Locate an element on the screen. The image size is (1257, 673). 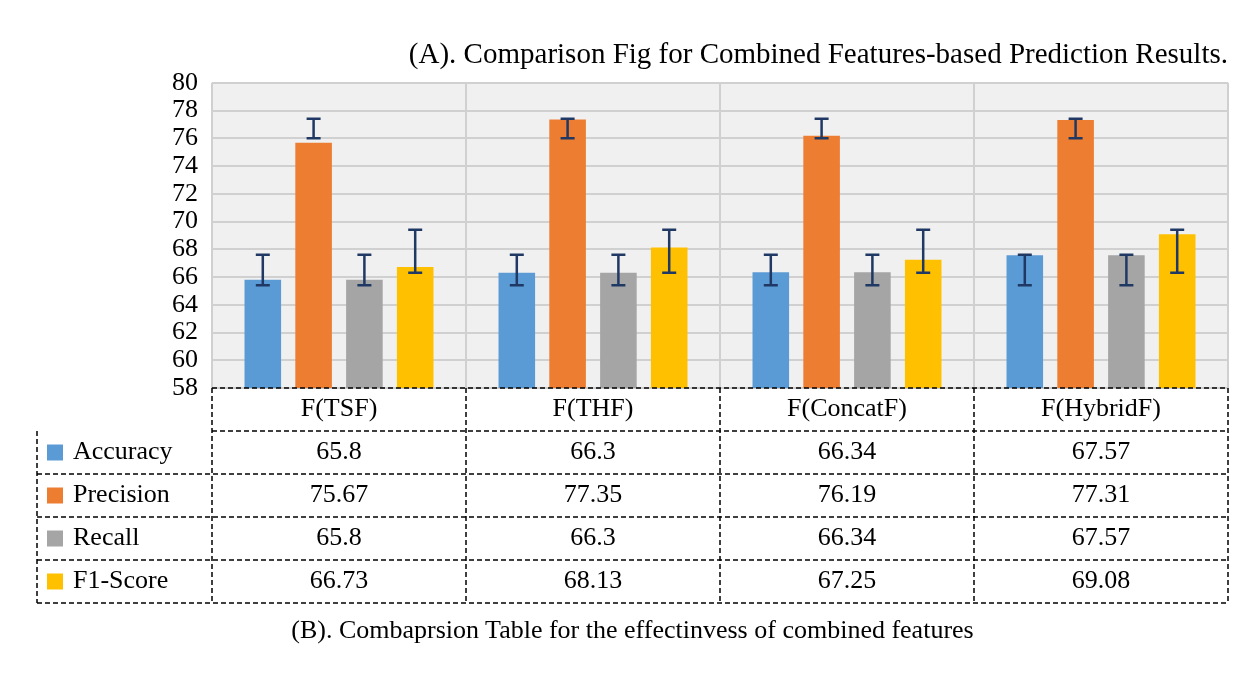
data-label: 66.73 is located at coordinates (339, 580).